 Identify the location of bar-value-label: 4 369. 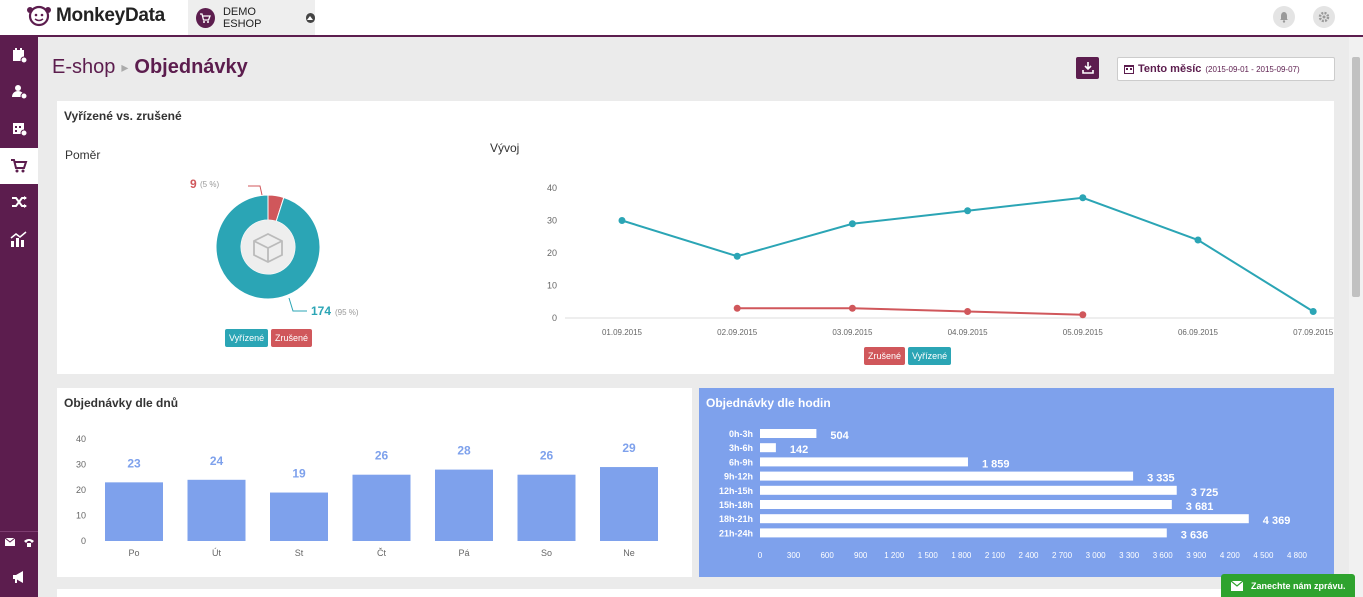
(1277, 521).